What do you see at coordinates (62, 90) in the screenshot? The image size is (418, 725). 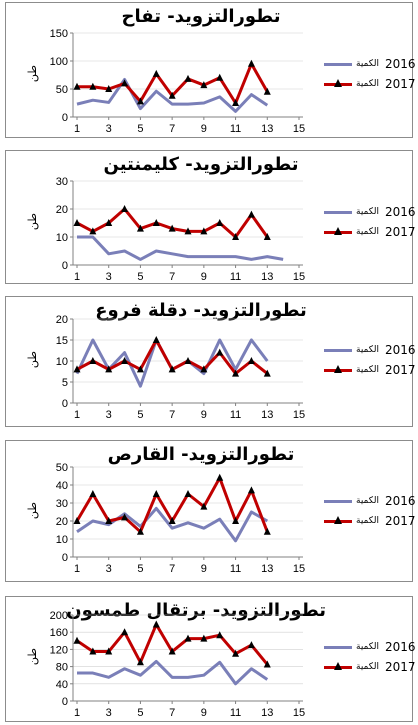 I see `y-tick-label: 50` at bounding box center [62, 90].